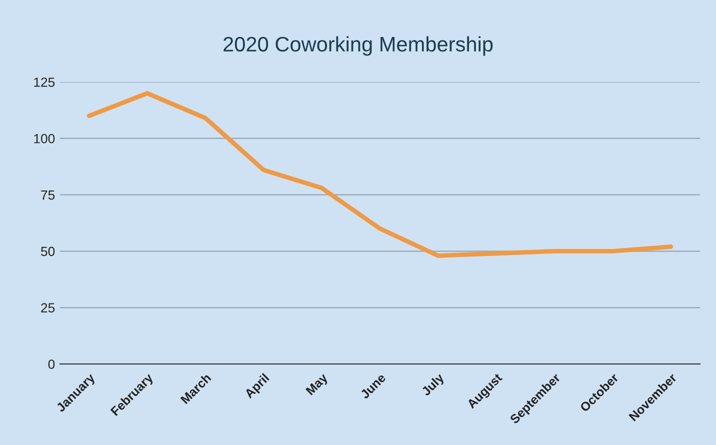  Describe the element at coordinates (48, 308) in the screenshot. I see `y-tick-label: 25` at that location.